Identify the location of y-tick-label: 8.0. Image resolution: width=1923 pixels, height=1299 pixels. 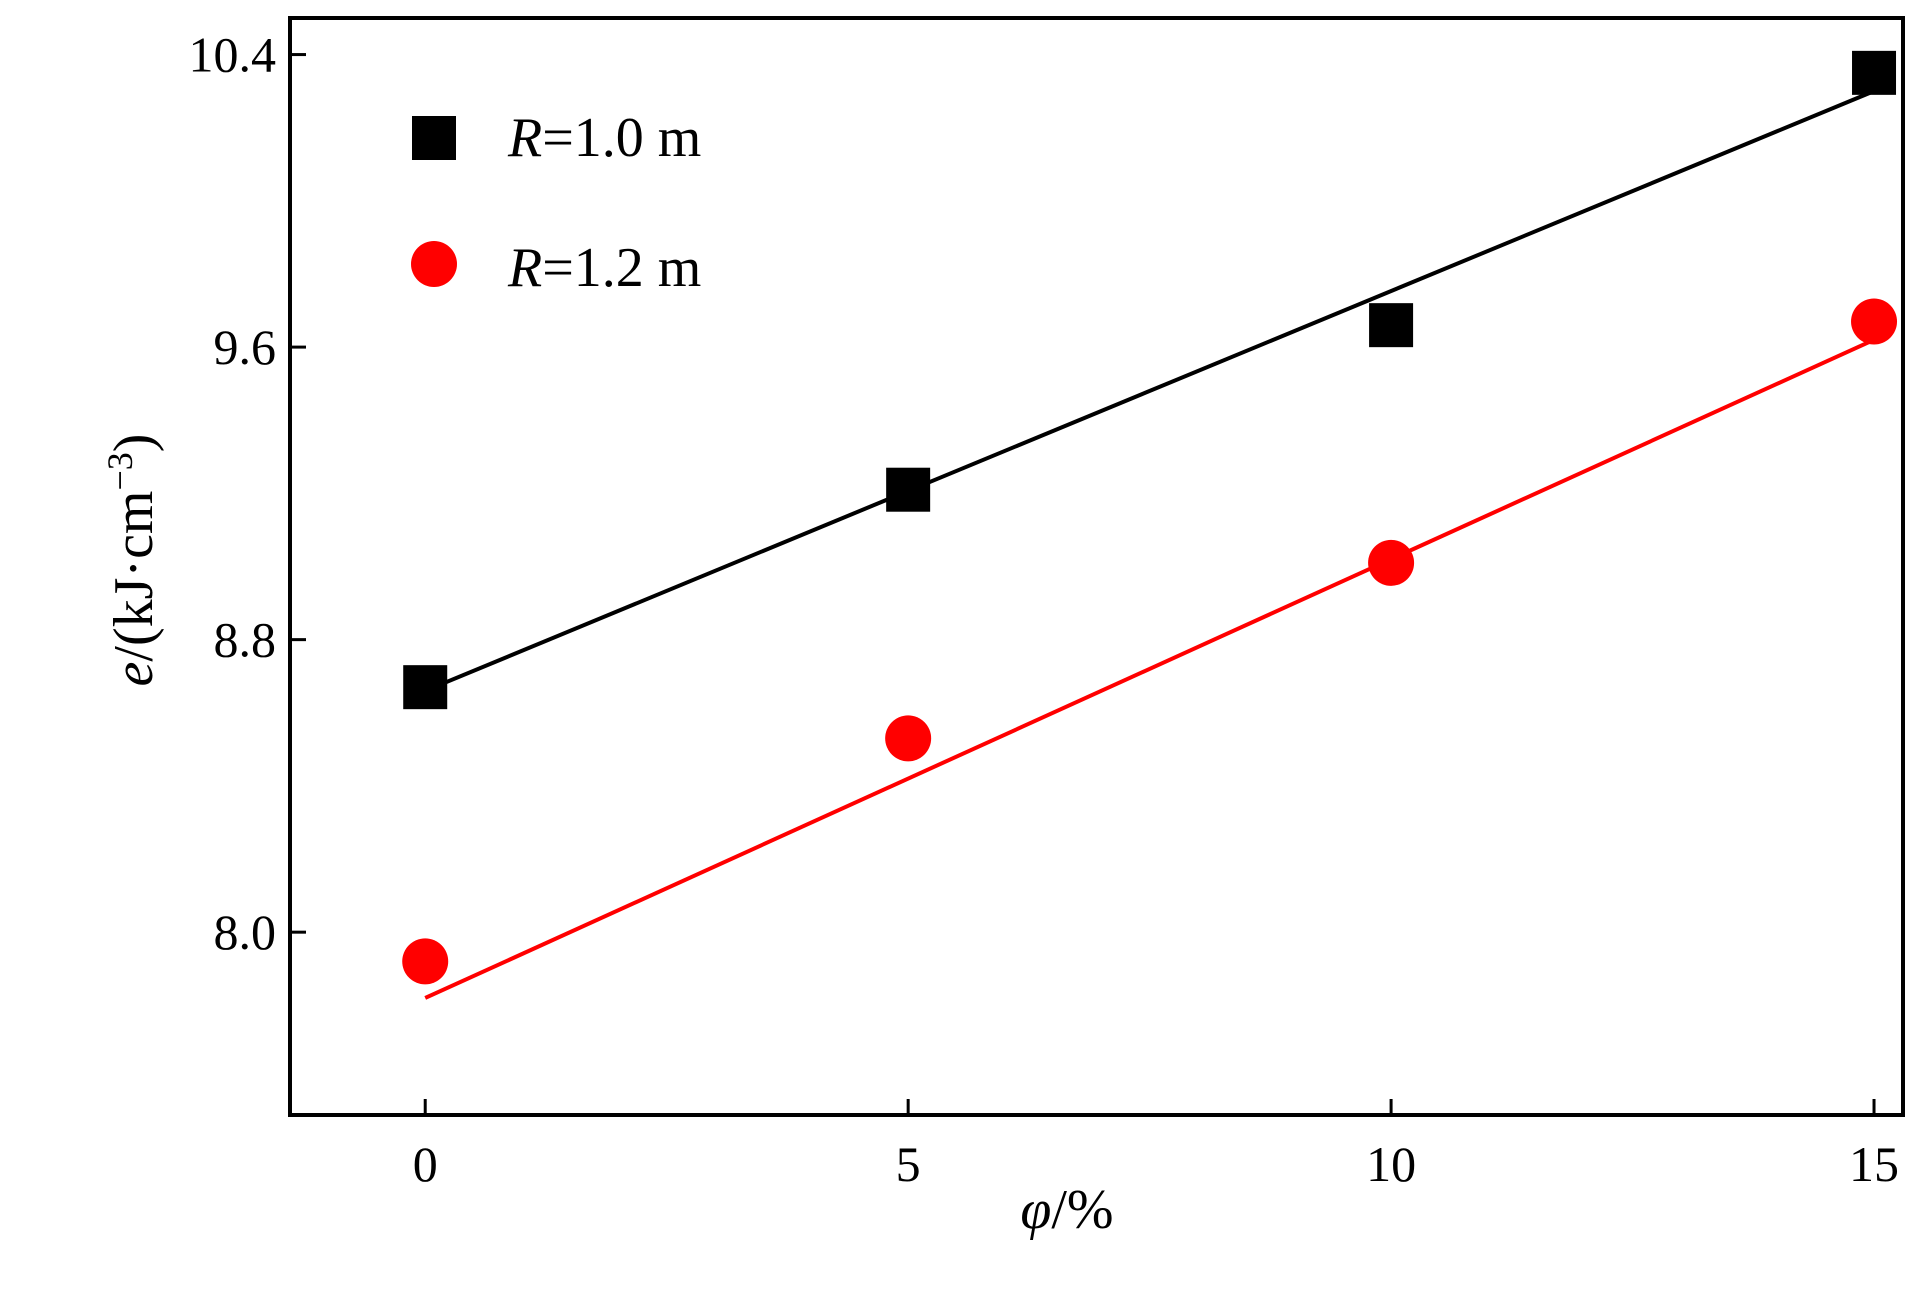
(245, 932).